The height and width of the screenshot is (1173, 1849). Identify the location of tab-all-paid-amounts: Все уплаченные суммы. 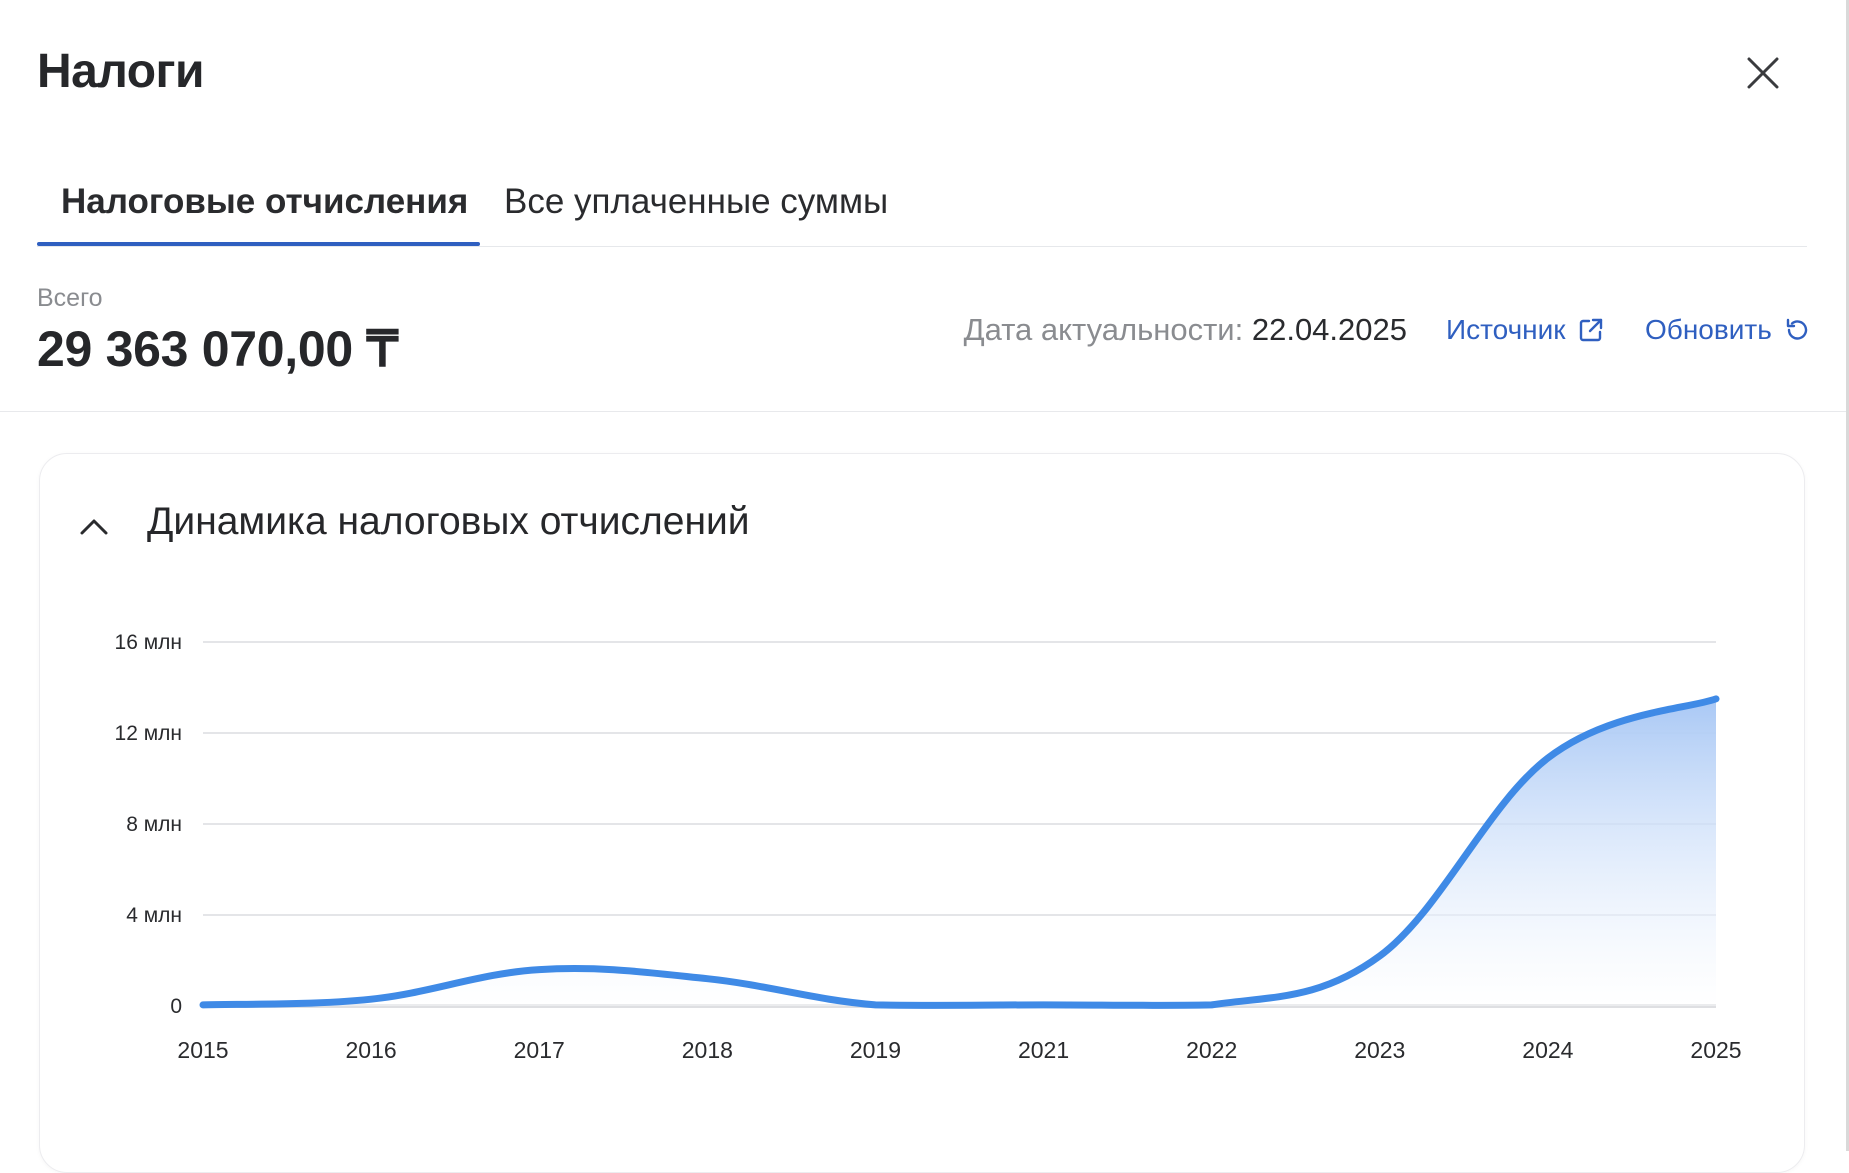
(696, 202).